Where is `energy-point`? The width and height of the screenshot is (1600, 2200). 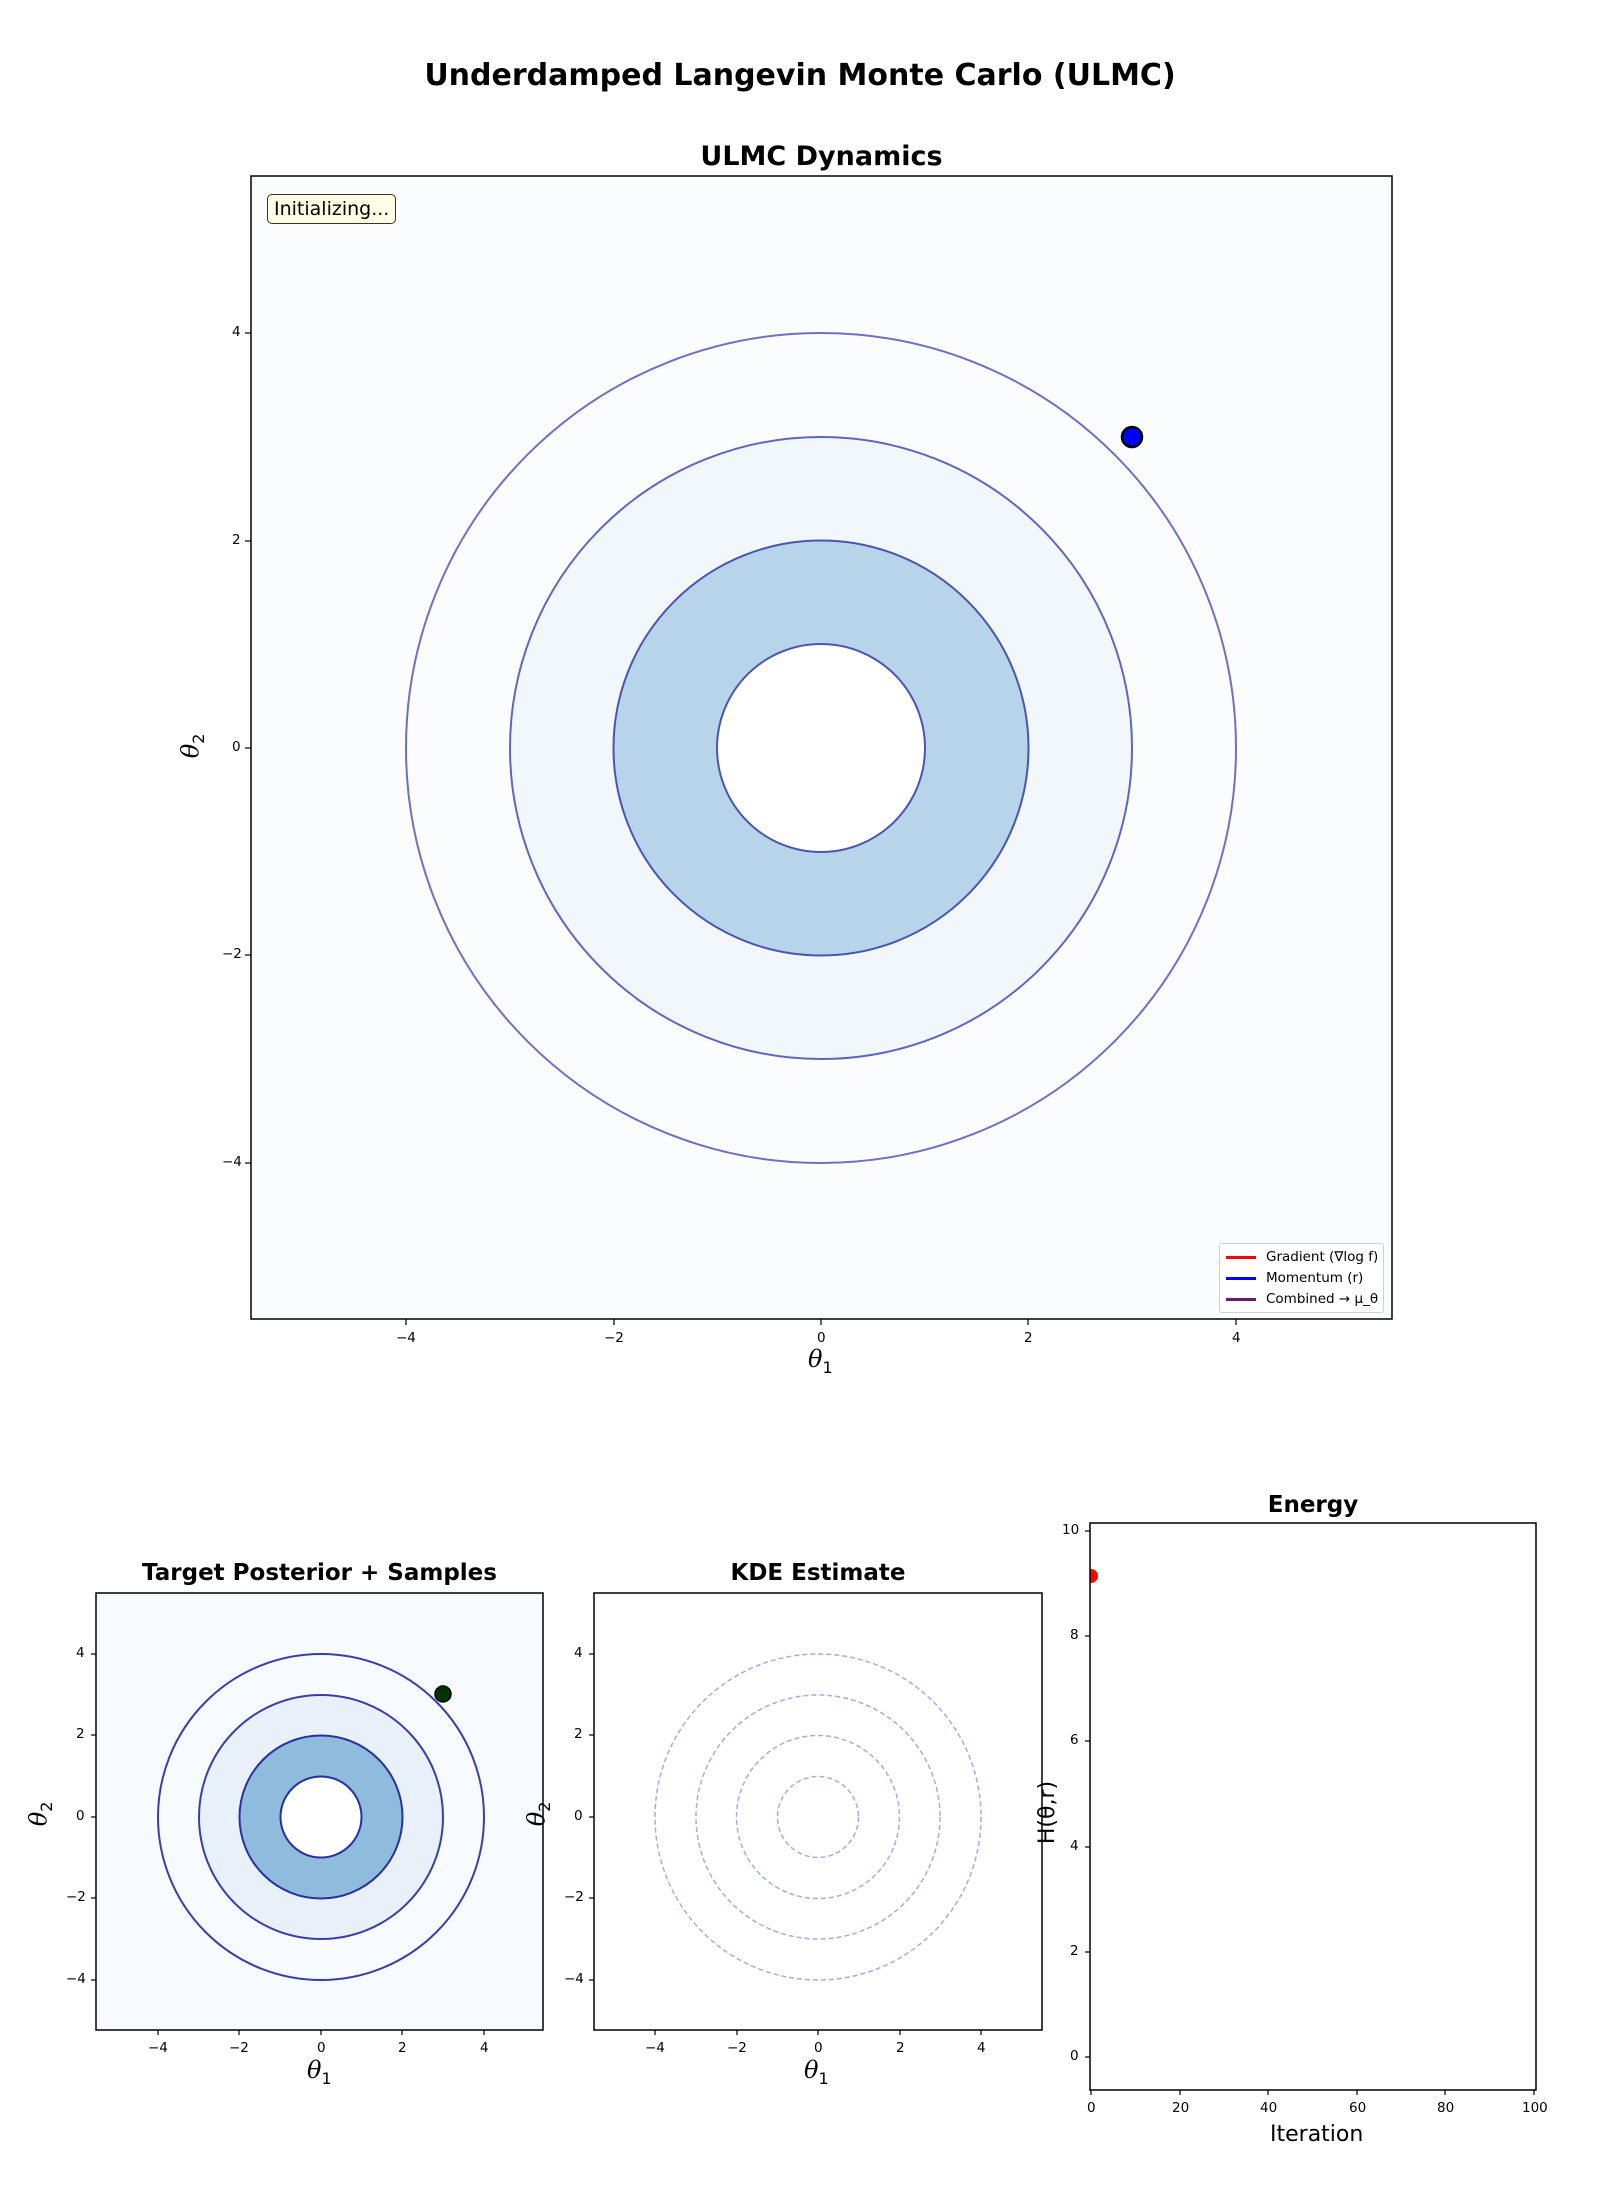
energy-point is located at coordinates (1094, 1576).